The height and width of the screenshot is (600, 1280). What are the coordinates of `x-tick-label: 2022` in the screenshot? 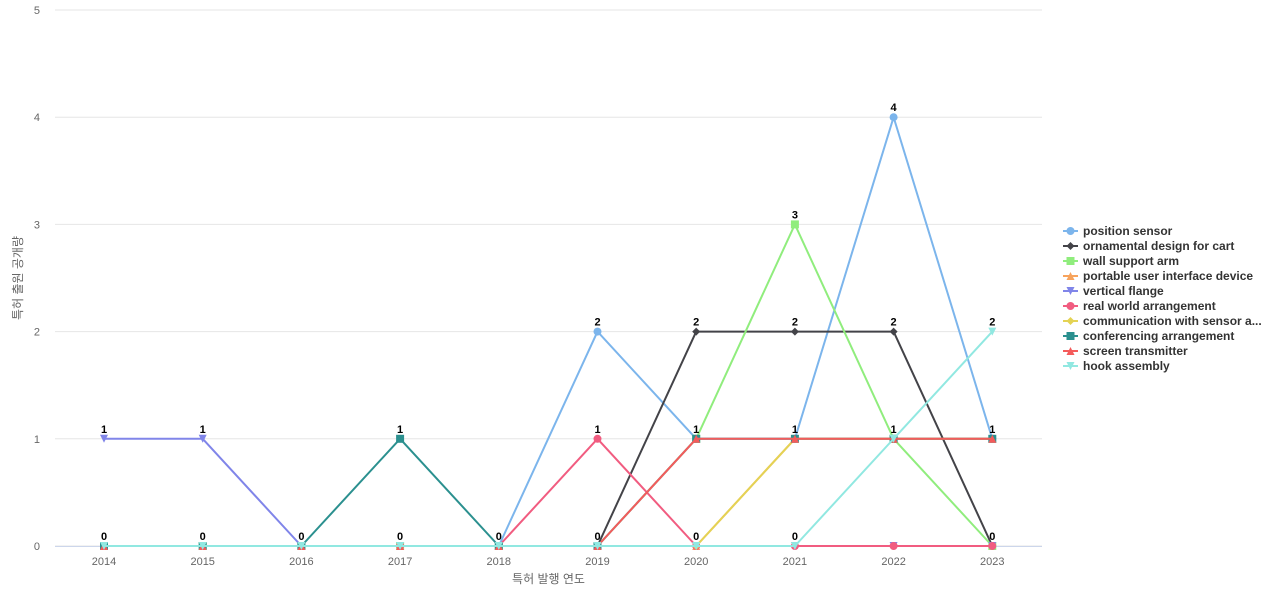 It's located at (893, 562).